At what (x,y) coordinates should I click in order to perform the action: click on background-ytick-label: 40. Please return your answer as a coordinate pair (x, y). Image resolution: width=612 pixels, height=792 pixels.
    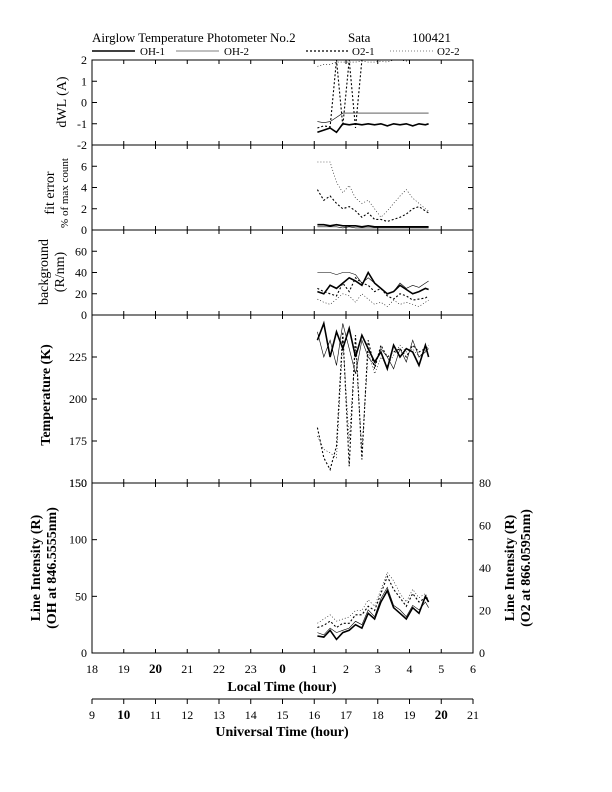
    Looking at the image, I should click on (81, 273).